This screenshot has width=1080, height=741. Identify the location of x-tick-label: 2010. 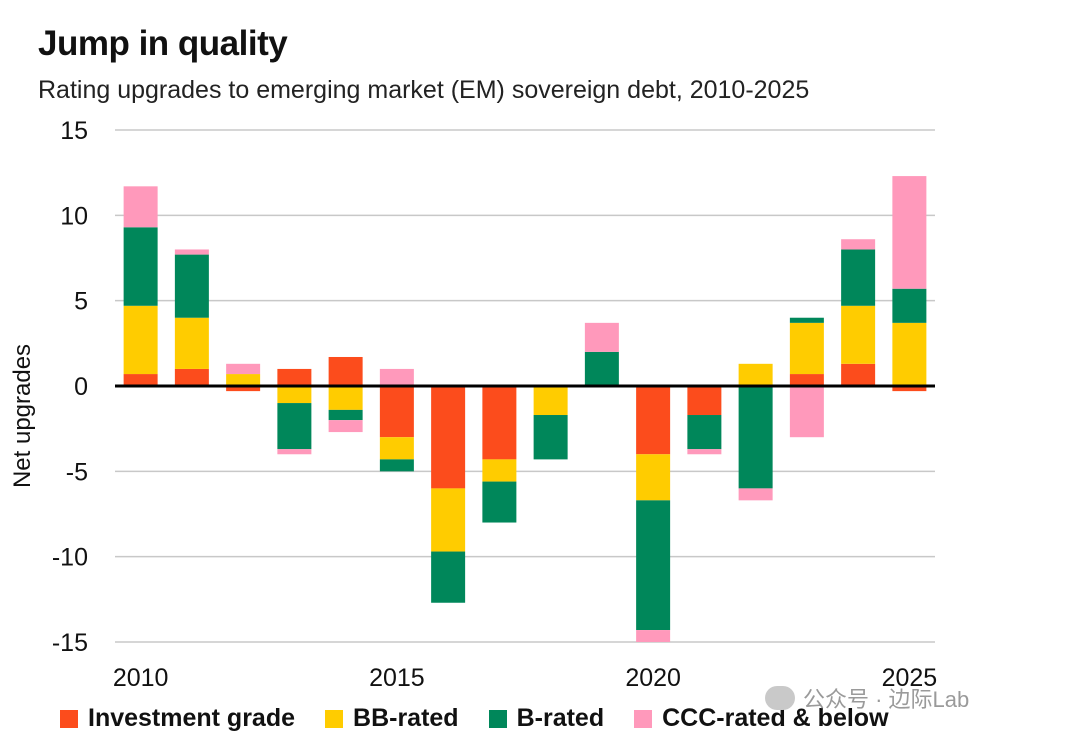
(141, 678).